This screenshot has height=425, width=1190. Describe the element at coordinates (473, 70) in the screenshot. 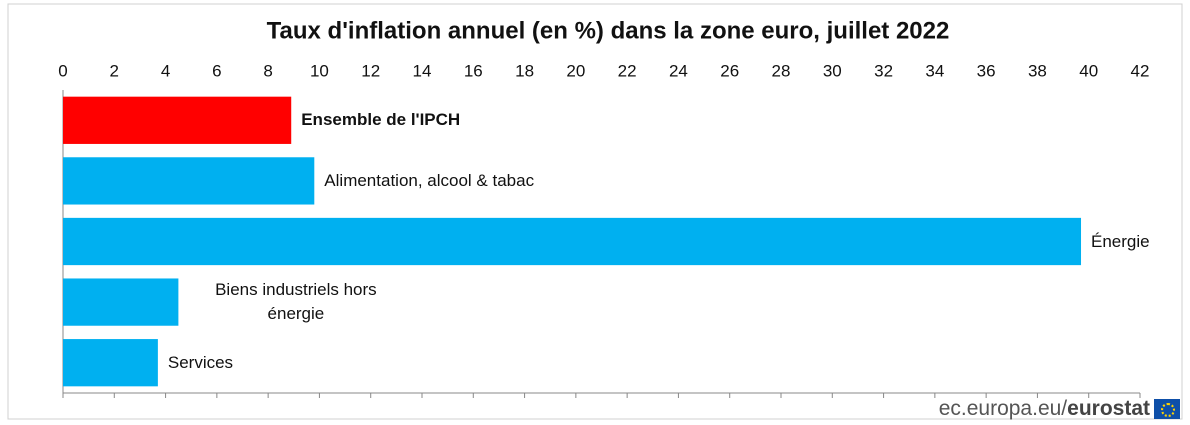

I see `x-tick-label: 16` at that location.